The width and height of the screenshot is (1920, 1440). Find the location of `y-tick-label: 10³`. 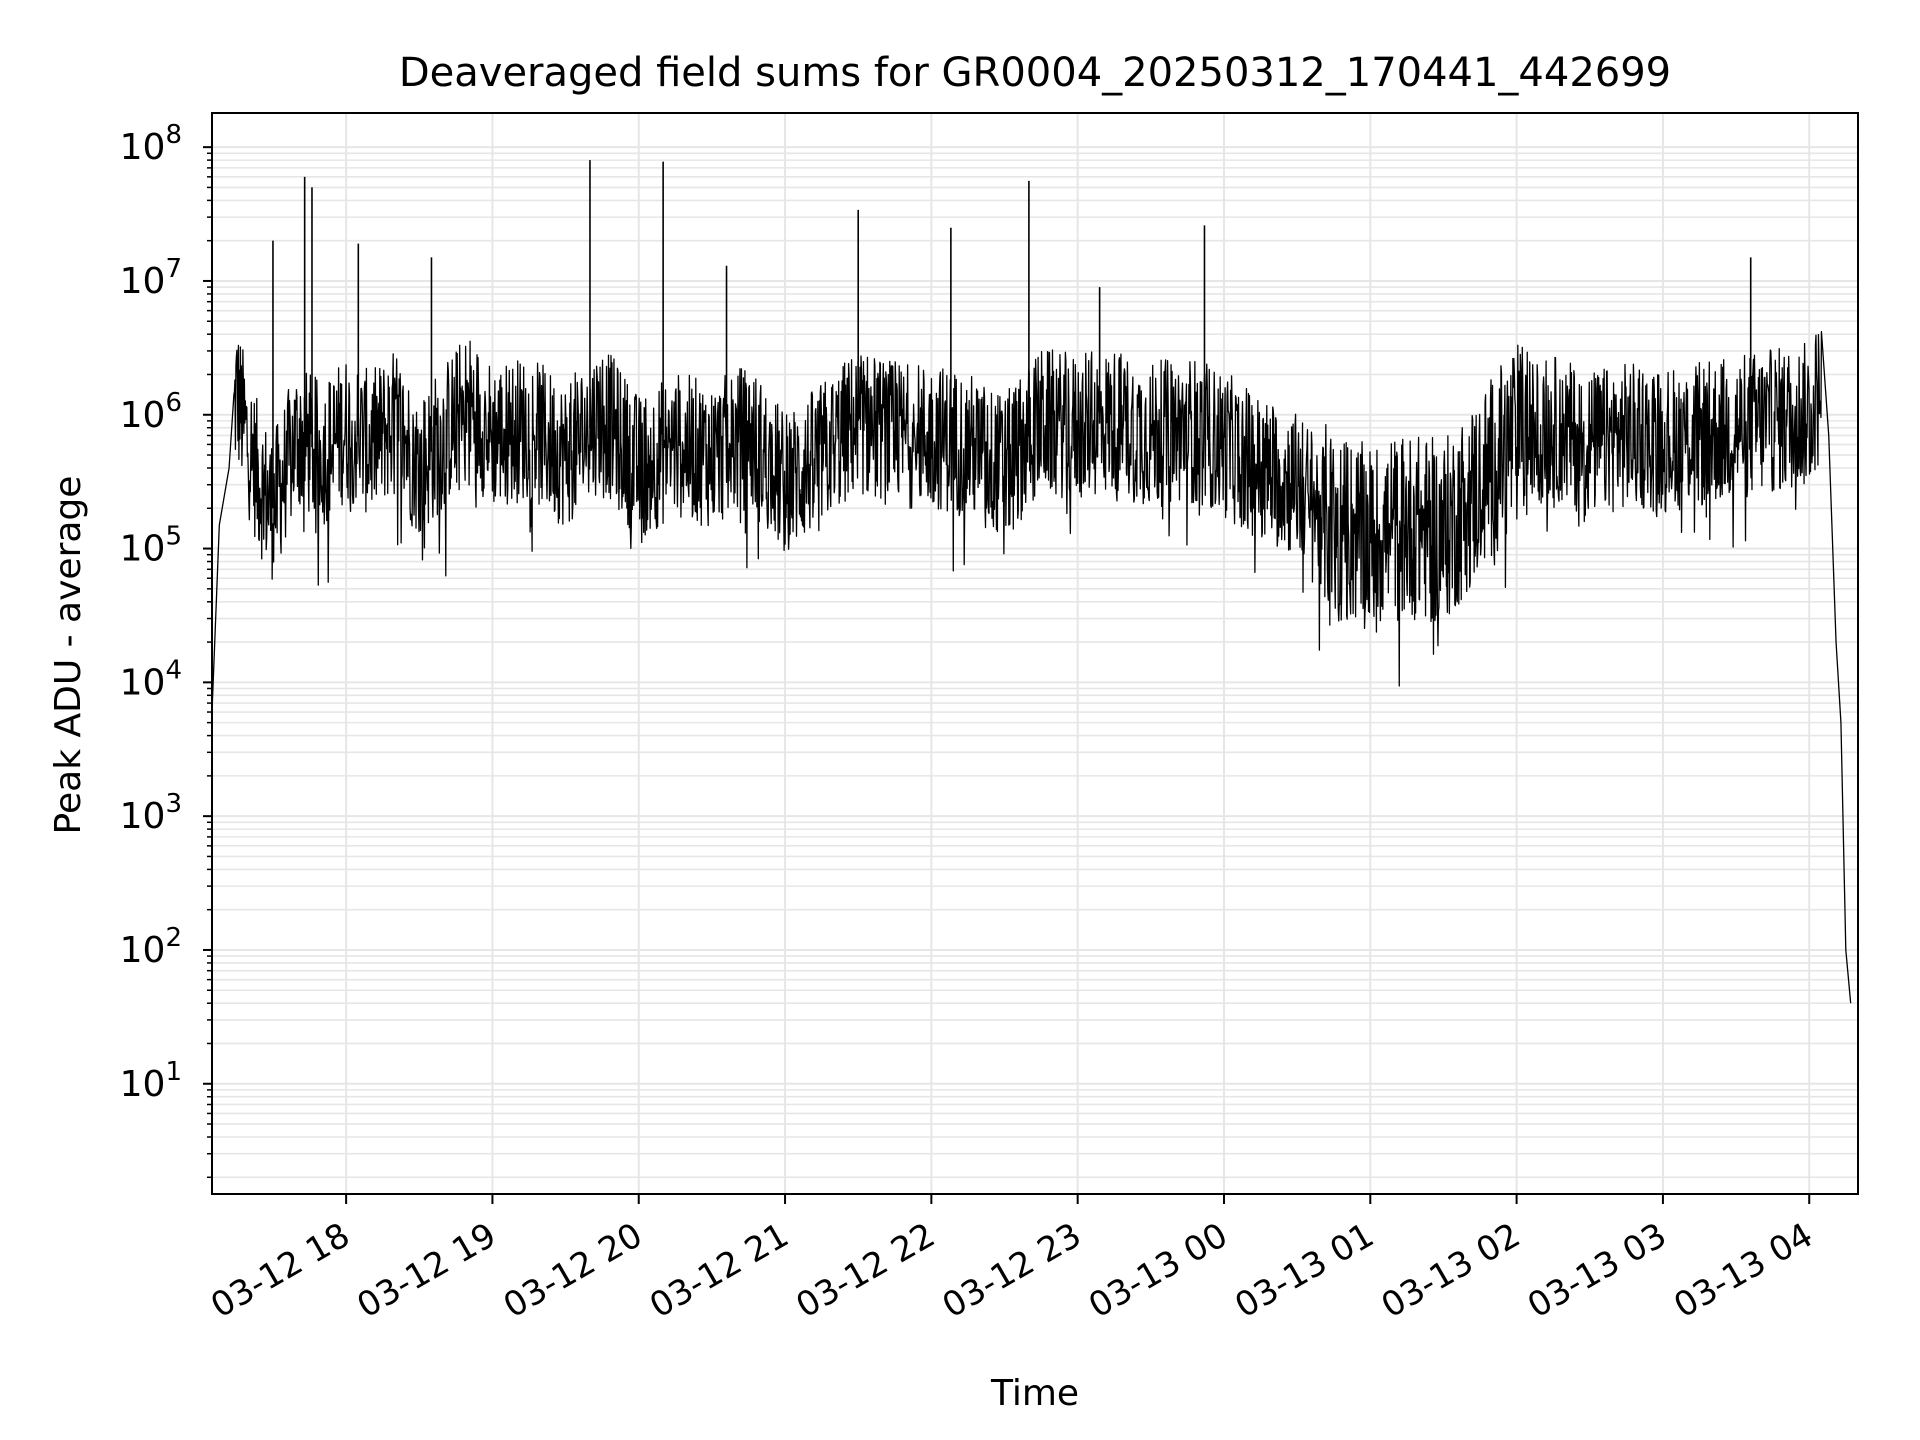

y-tick-label: 10³ is located at coordinates (151, 813).